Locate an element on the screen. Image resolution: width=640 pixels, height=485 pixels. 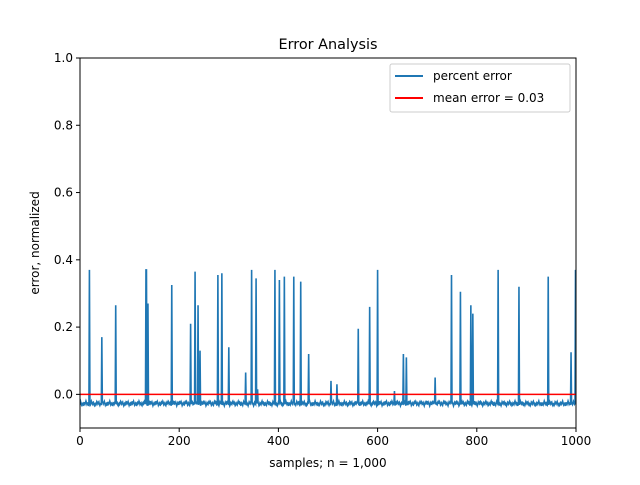
x-tick-label: 400 is located at coordinates (278, 441).